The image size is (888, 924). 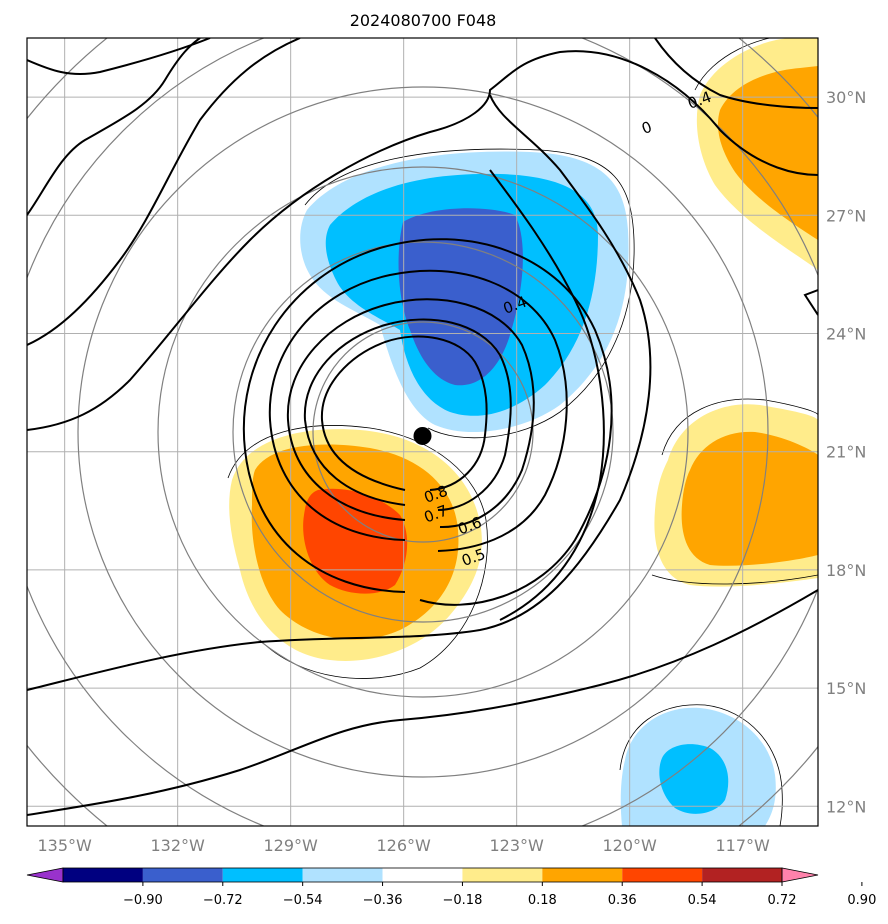 I want to click on colorbar-tick-label: −0.18, so click(x=463, y=900).